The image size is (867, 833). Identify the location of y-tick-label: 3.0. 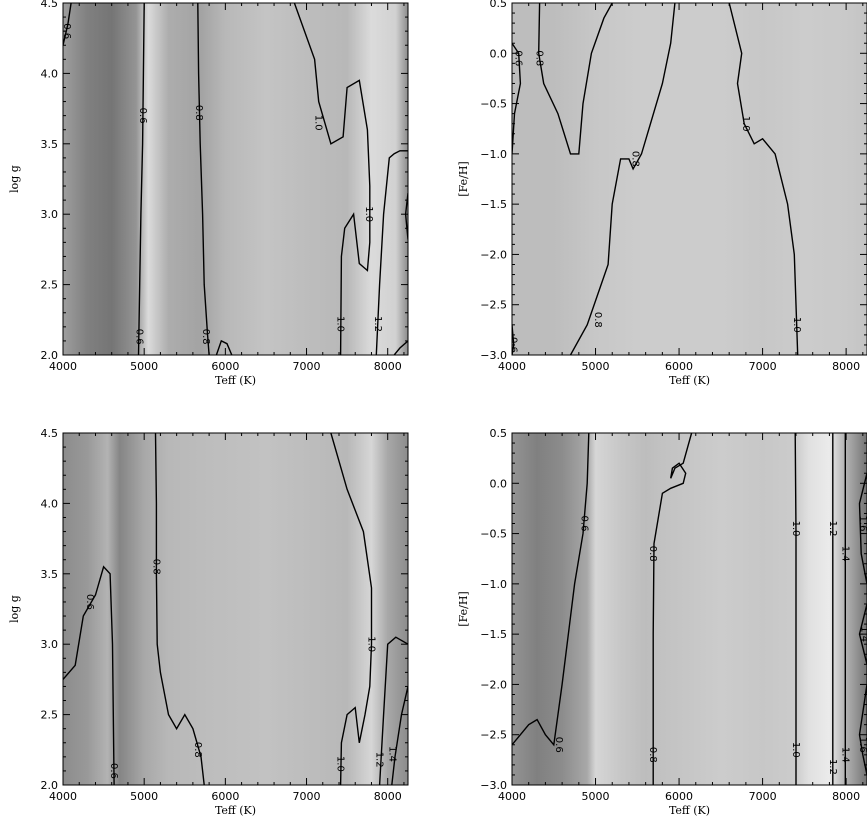
(50, 214).